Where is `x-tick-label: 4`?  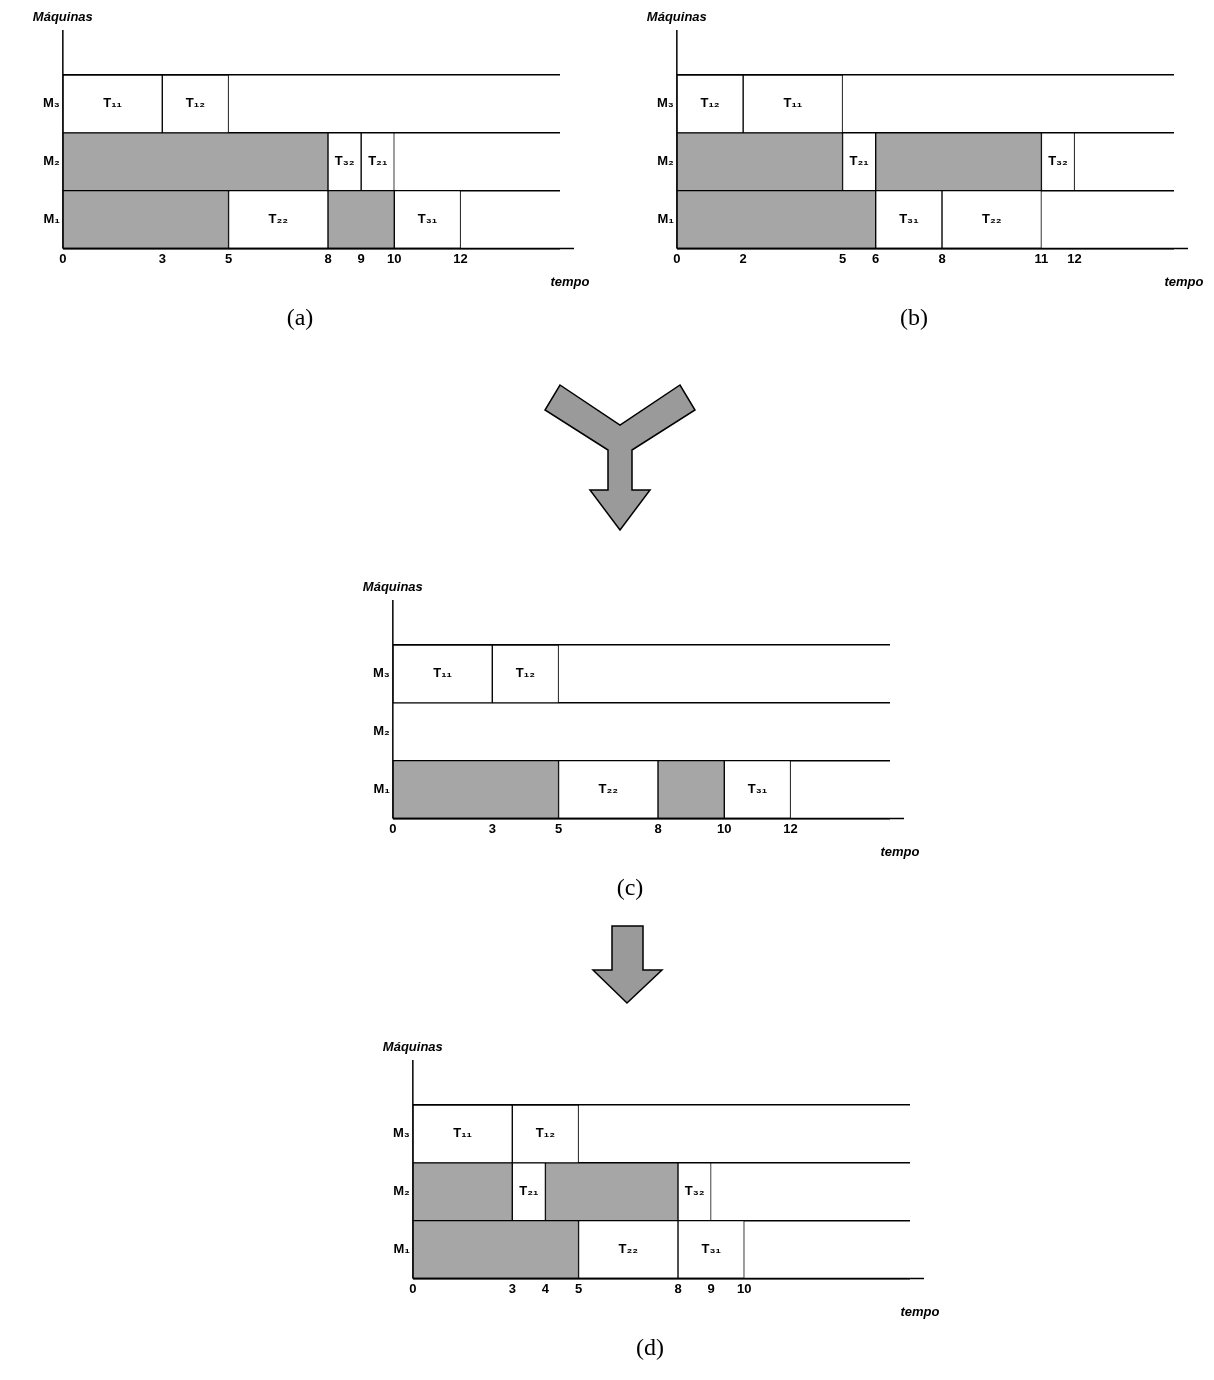 x-tick-label: 4 is located at coordinates (545, 1288).